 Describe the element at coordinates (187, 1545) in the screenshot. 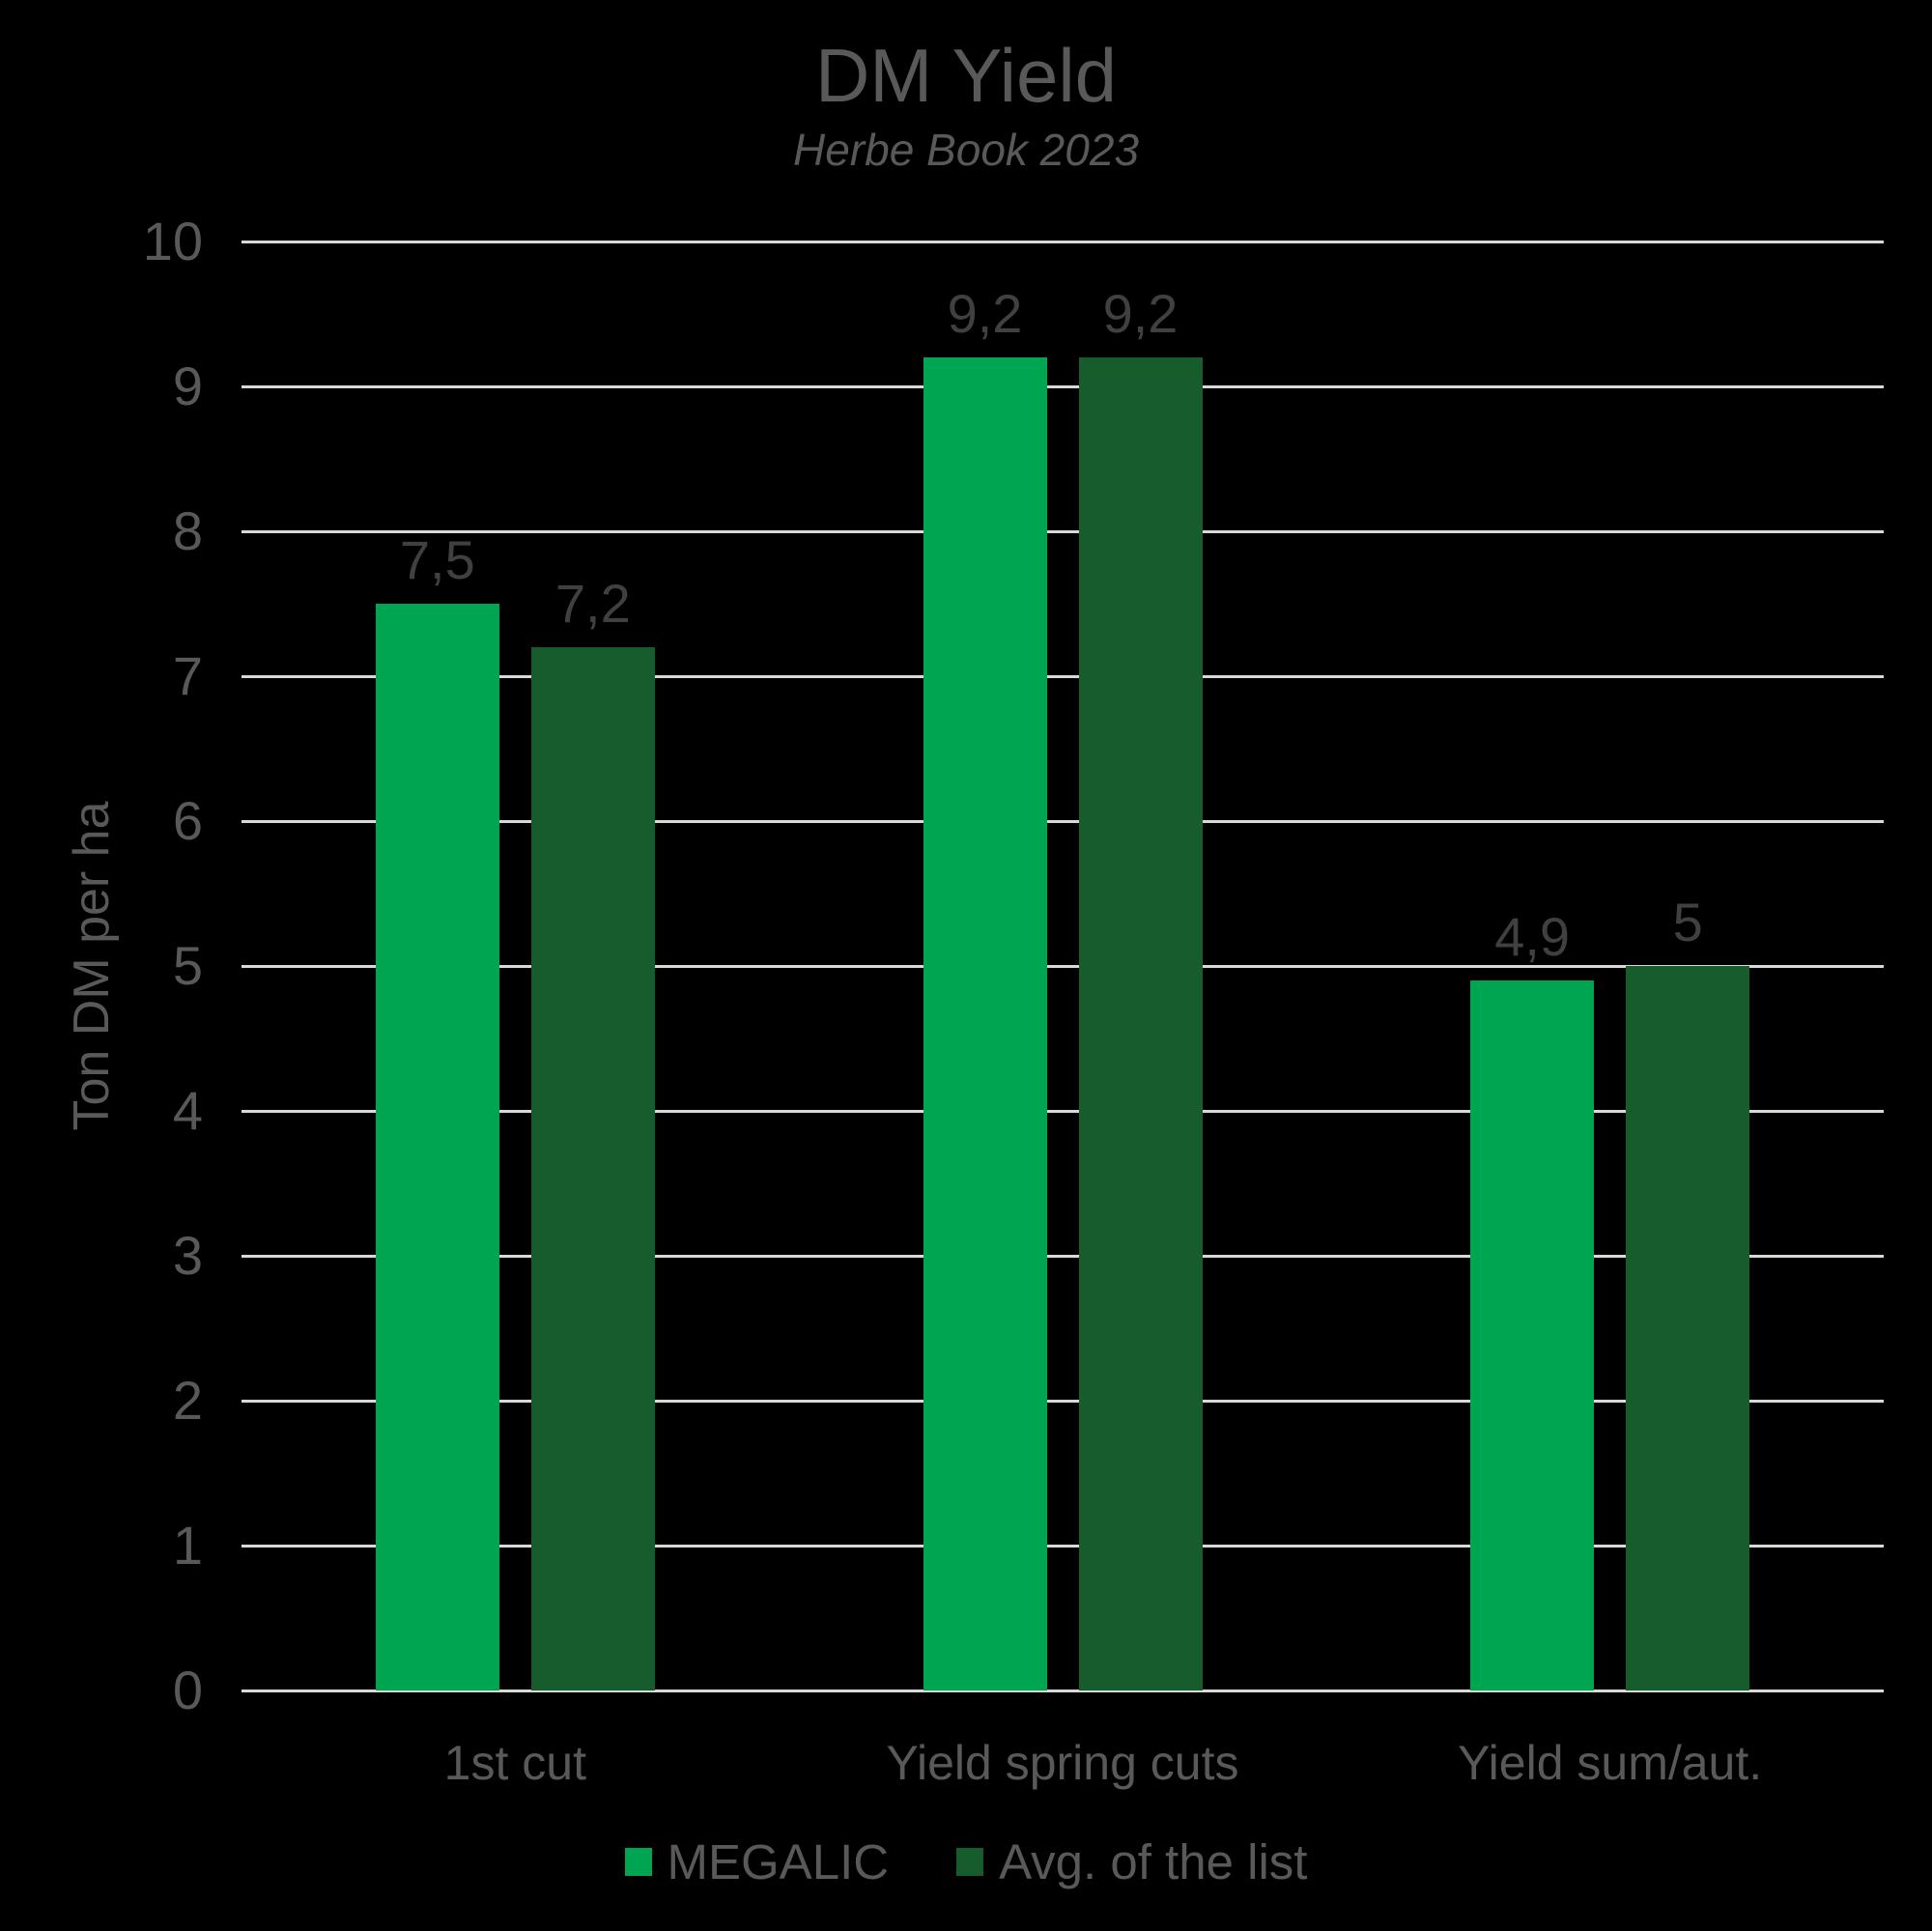

I see `y-tick-label-1: 1` at that location.